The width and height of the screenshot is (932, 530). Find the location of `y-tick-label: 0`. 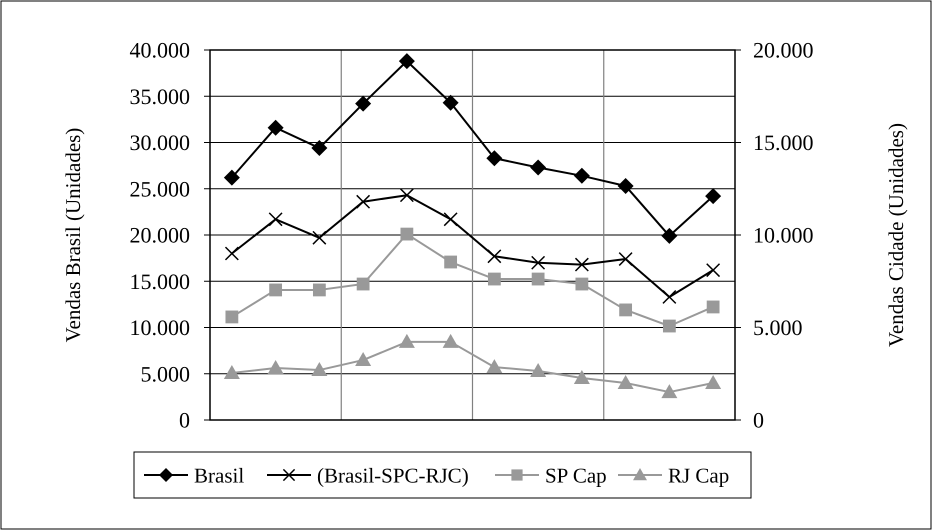

y-tick-label: 0 is located at coordinates (184, 420).